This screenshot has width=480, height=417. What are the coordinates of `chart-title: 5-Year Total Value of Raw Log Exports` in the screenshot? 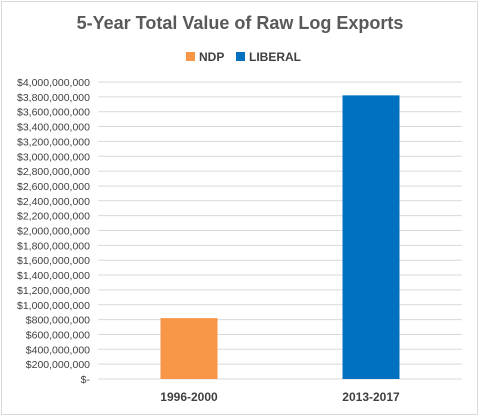 It's located at (240, 23).